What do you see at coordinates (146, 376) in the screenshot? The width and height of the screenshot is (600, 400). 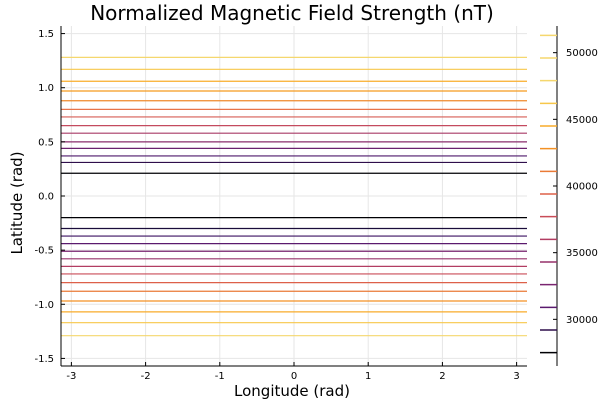 I see `x-tick-label: -2` at bounding box center [146, 376].